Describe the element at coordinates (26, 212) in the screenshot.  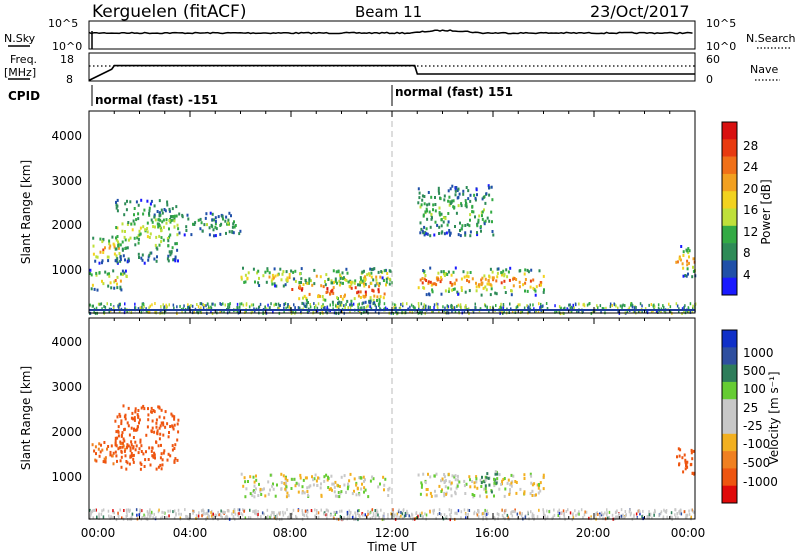
I see `power-ylabel: Slant Range [km]` at that location.